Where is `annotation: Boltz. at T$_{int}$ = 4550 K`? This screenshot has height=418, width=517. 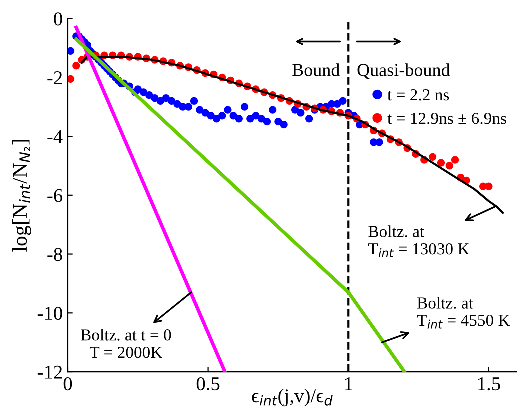 annotation: Boltz. at T$_{int}$ = 4550 K is located at coordinates (463, 313).